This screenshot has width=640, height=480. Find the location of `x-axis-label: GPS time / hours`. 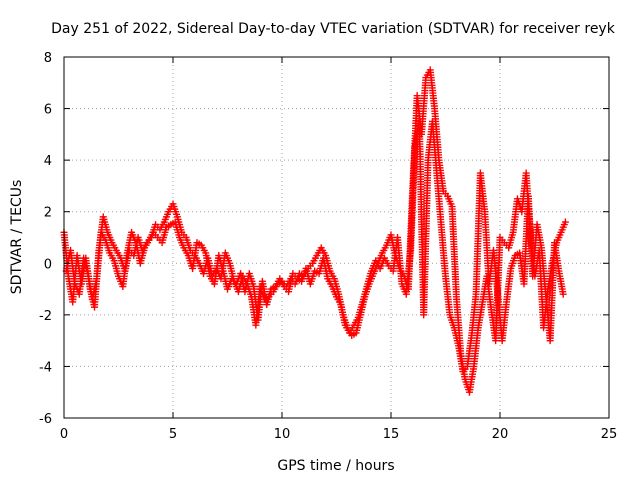

x-axis-label: GPS time / hours is located at coordinates (335, 466).